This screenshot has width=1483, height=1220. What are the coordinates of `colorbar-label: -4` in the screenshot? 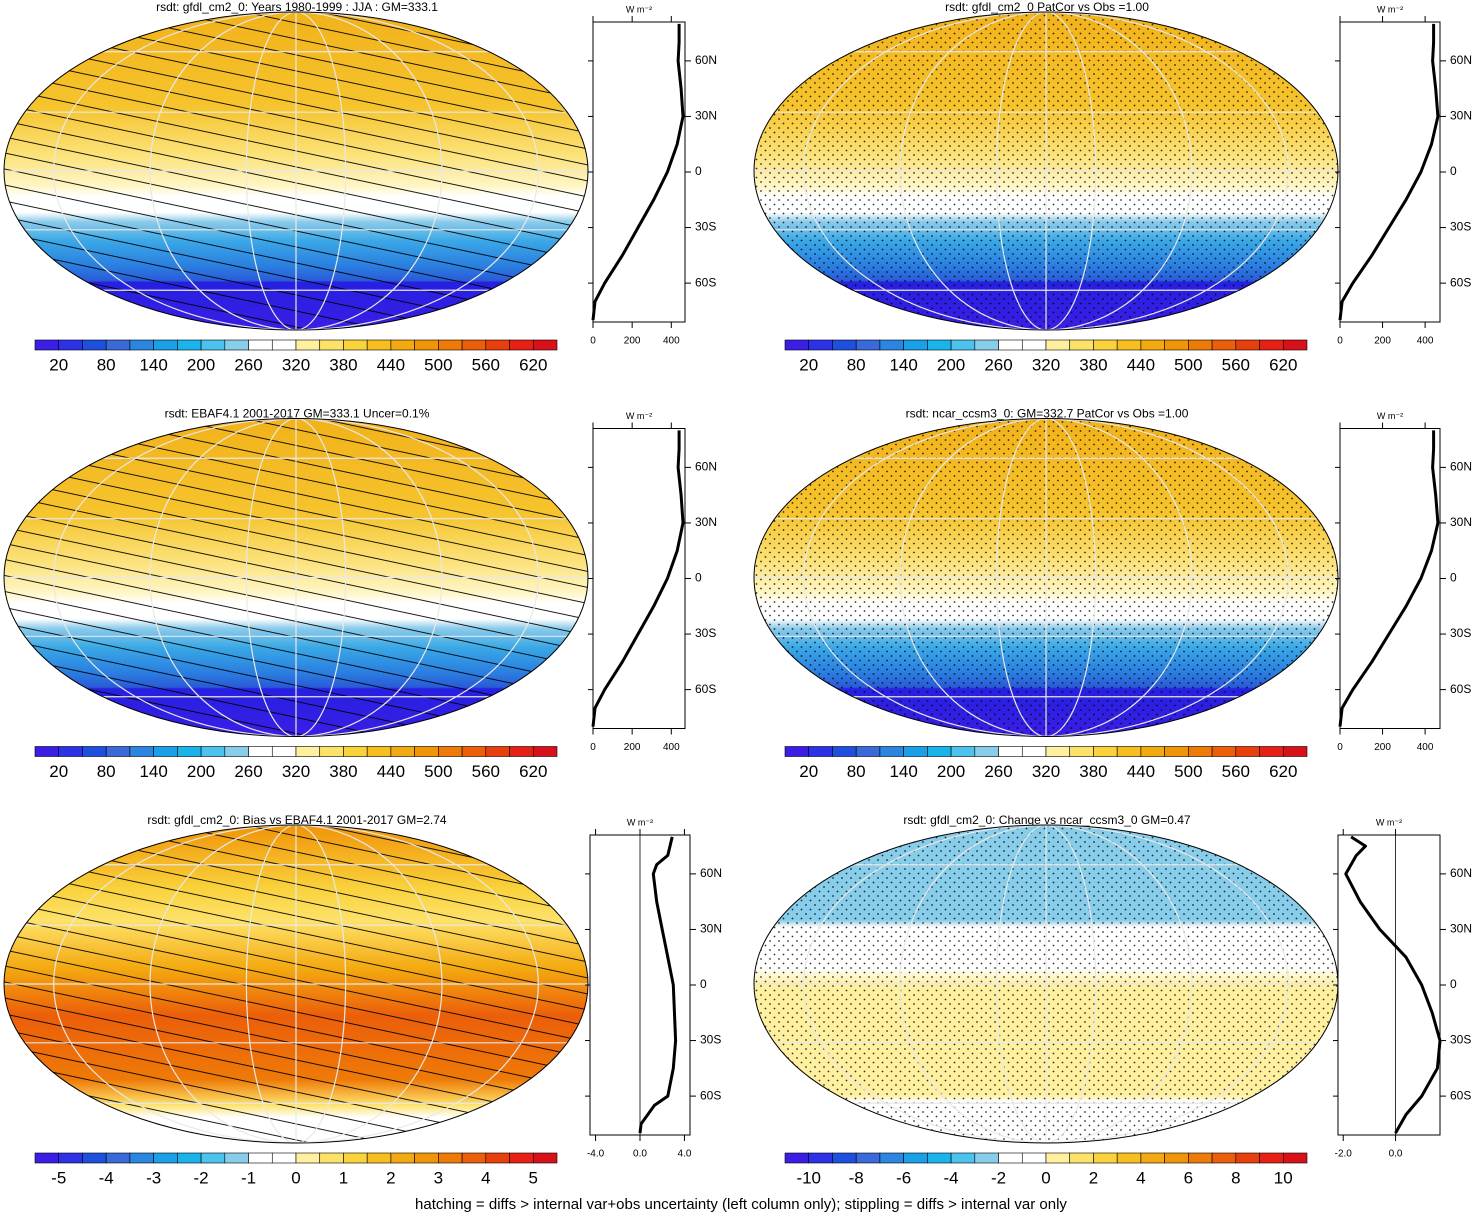 It's located at (951, 1177).